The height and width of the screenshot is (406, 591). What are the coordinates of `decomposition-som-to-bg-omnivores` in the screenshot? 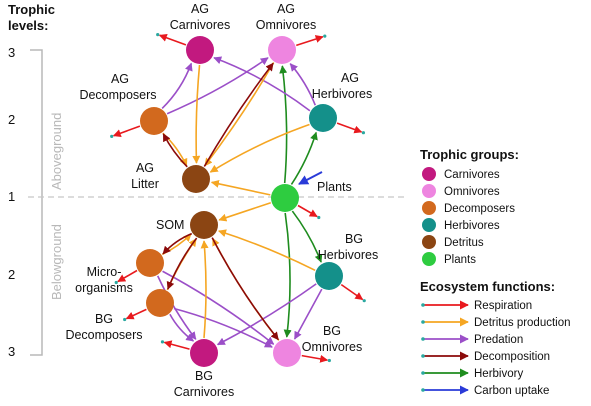 It's located at (245, 289).